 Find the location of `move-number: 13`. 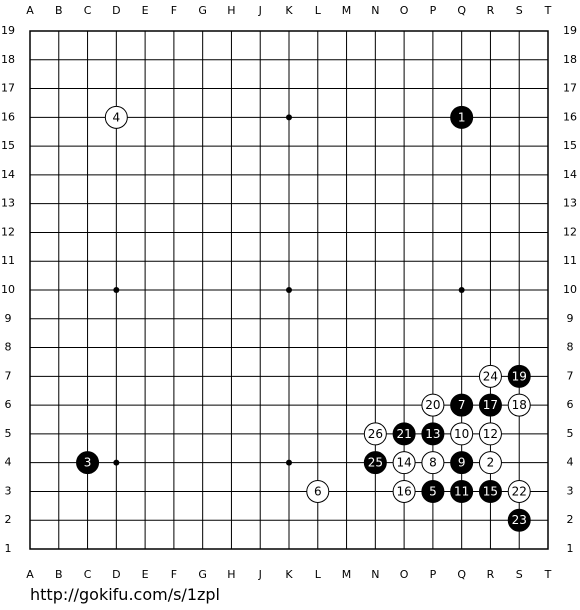

move-number: 13 is located at coordinates (432, 434).